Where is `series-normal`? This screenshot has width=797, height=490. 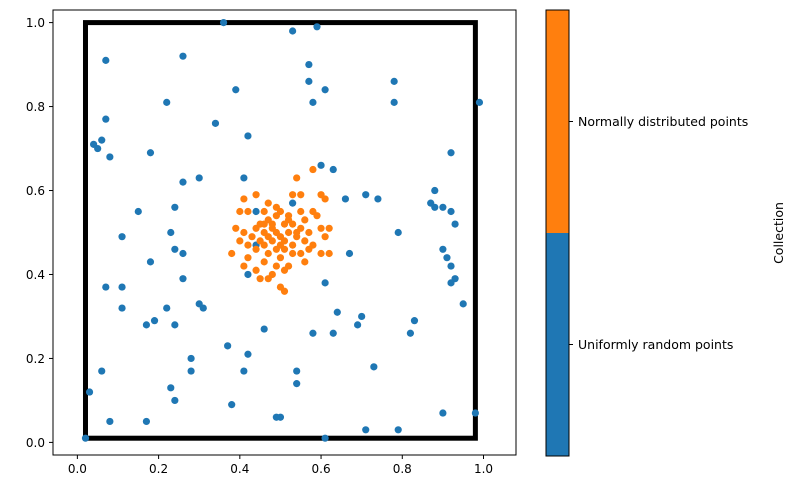 series-normal is located at coordinates (280, 230).